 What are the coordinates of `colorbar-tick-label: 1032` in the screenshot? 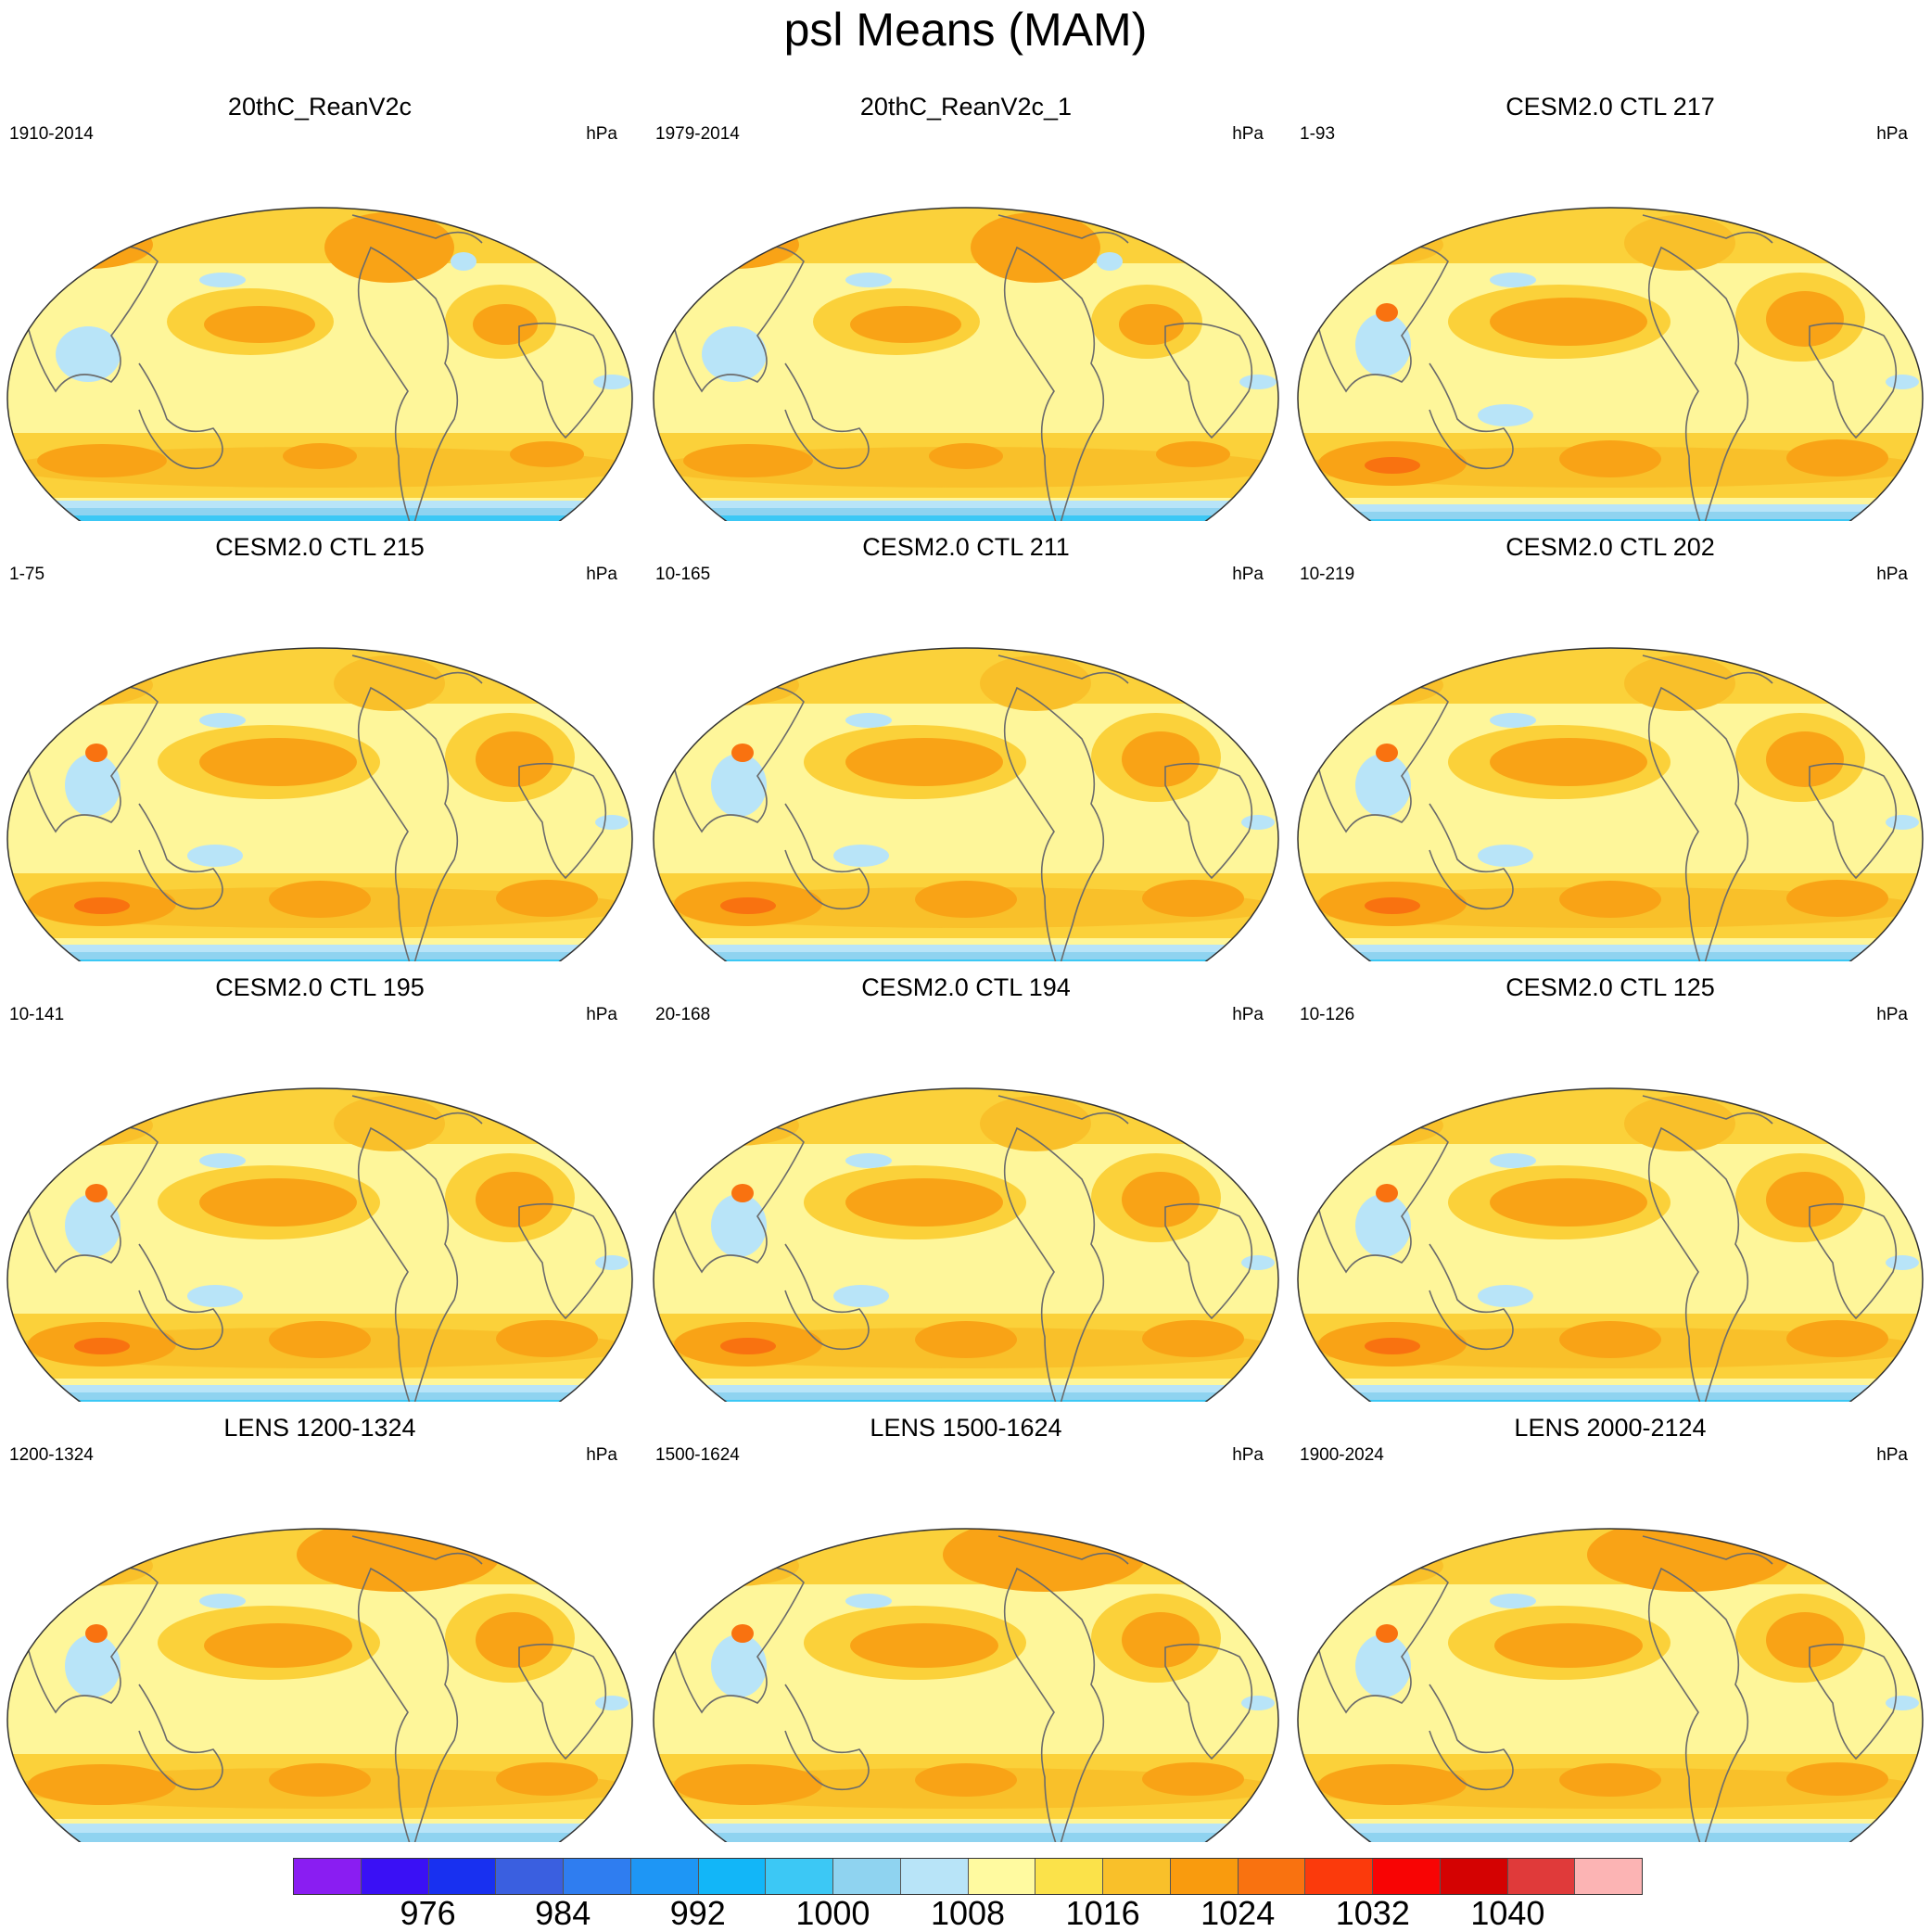 It's located at (1372, 1913).